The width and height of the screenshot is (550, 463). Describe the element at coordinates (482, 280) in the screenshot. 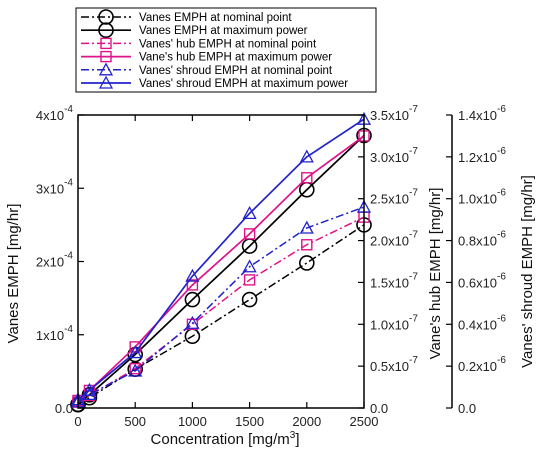

I see `right-tick-label: 0.6x10⁻⁶` at that location.